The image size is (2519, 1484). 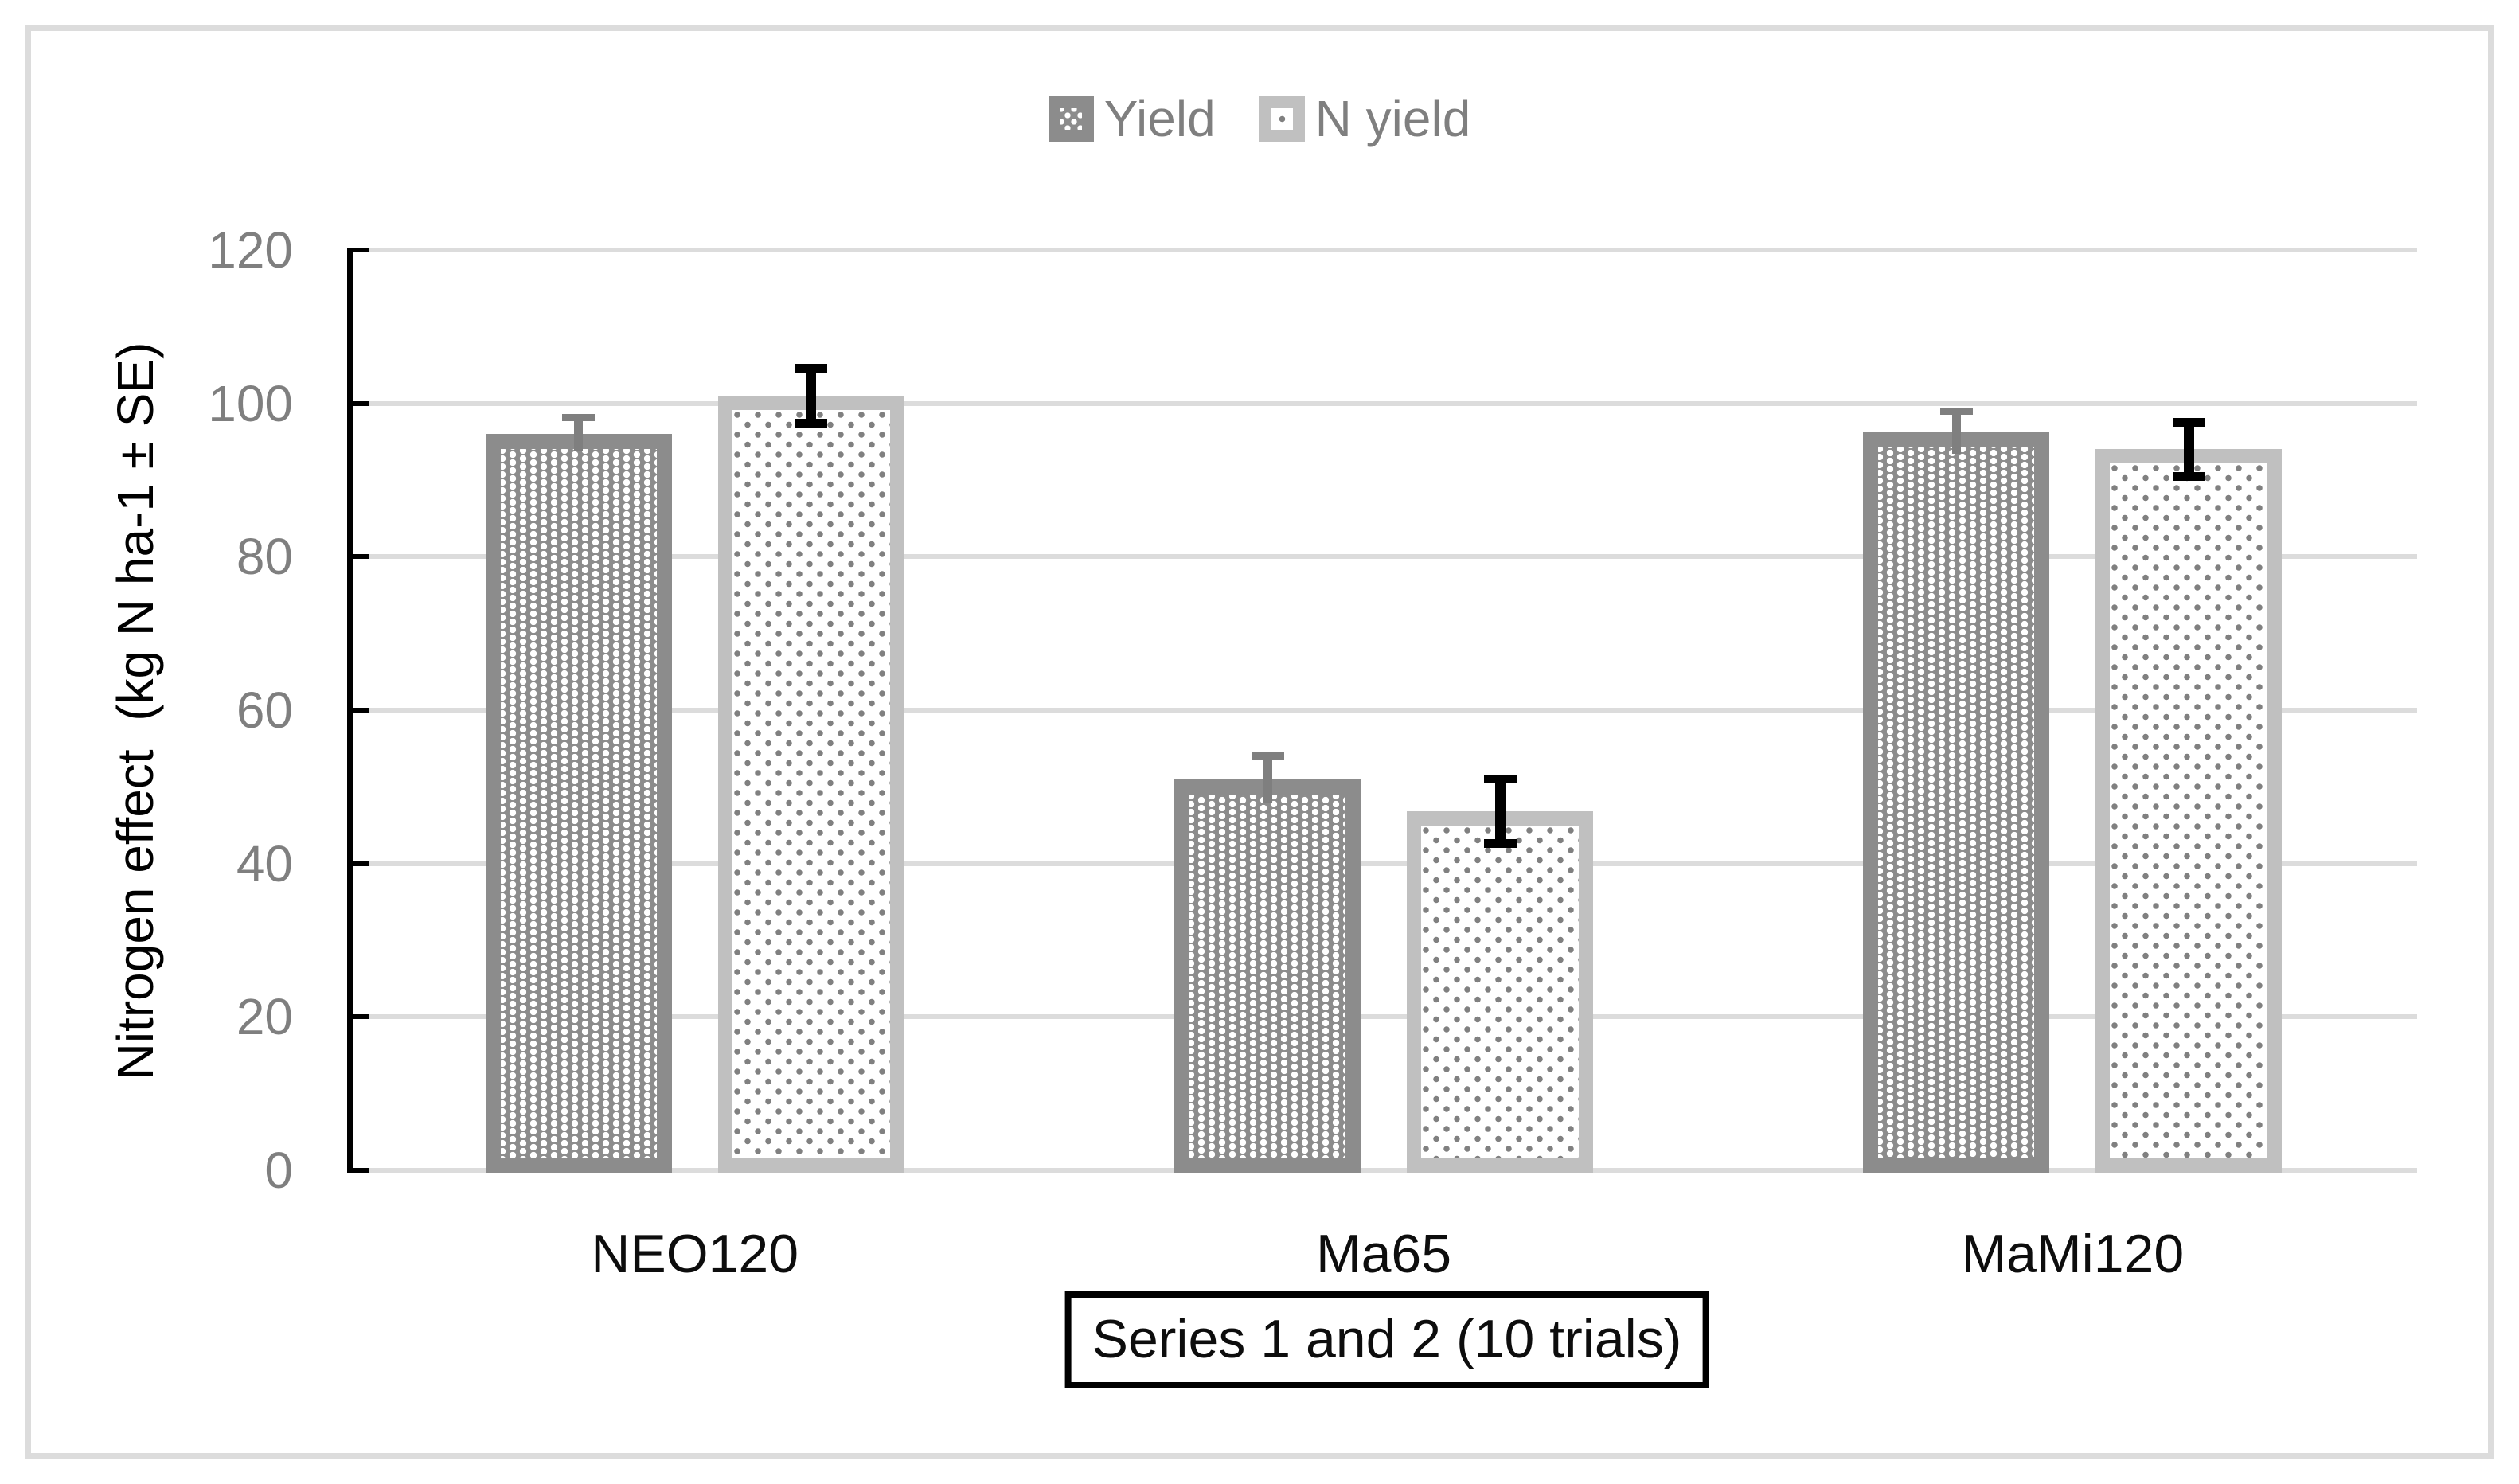 What do you see at coordinates (278, 1170) in the screenshot?
I see `y-tick-label-0: 0` at bounding box center [278, 1170].